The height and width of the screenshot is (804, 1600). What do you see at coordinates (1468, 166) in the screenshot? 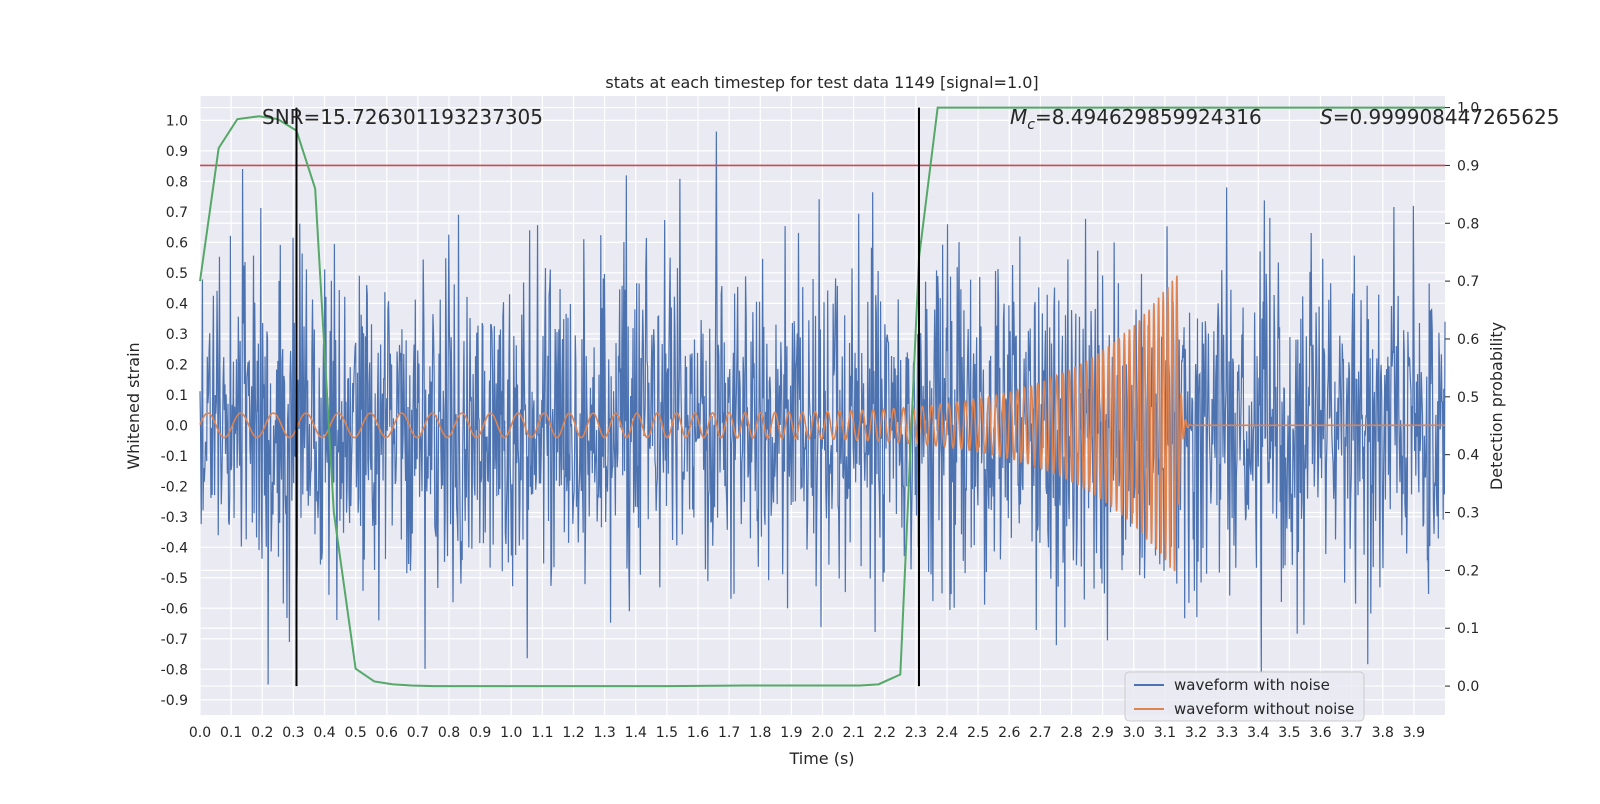
I see `y-right-tick-label: 0.9` at bounding box center [1468, 166].